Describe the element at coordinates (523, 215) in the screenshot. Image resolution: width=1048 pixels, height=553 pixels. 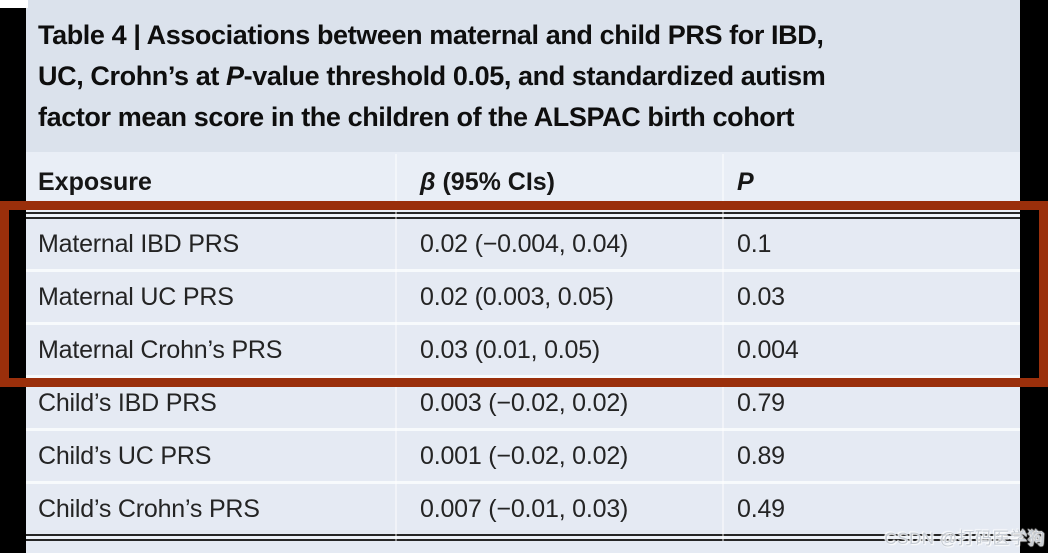
I see `header-double-rule` at that location.